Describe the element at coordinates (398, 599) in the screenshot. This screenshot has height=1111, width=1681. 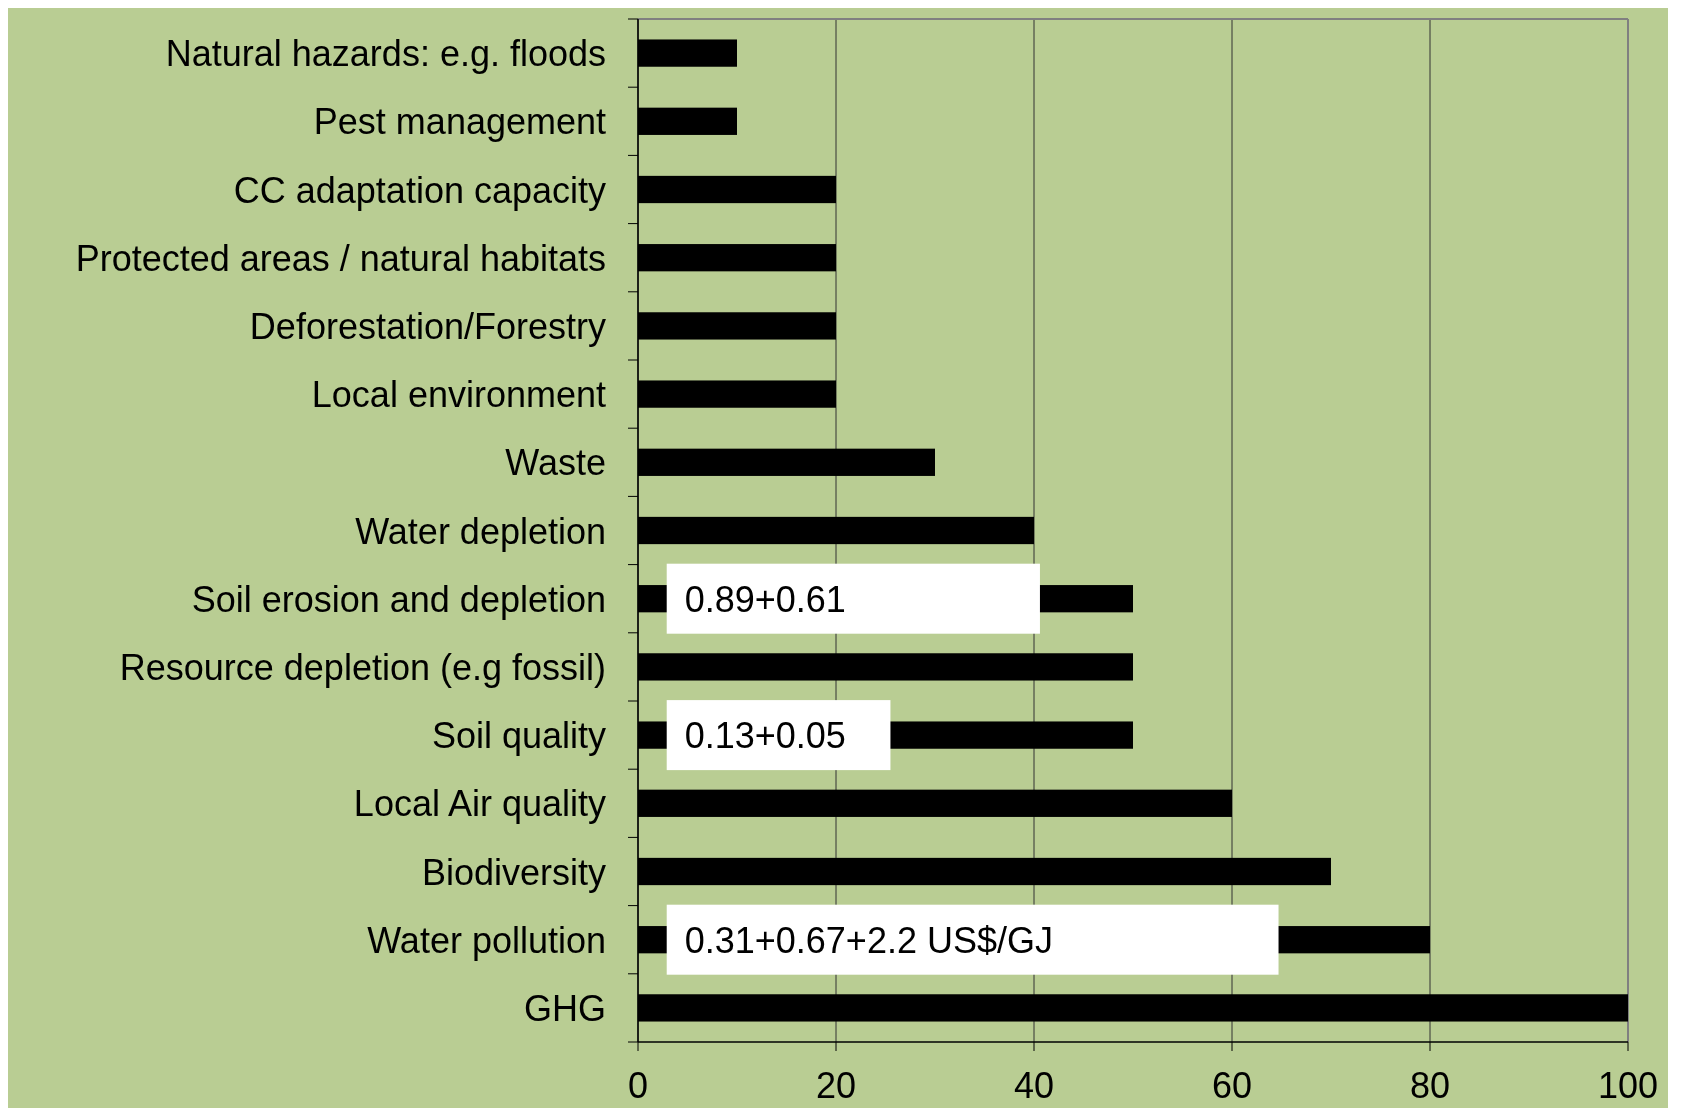
I see `y-tick-label: Soil erosion and depletion` at that location.